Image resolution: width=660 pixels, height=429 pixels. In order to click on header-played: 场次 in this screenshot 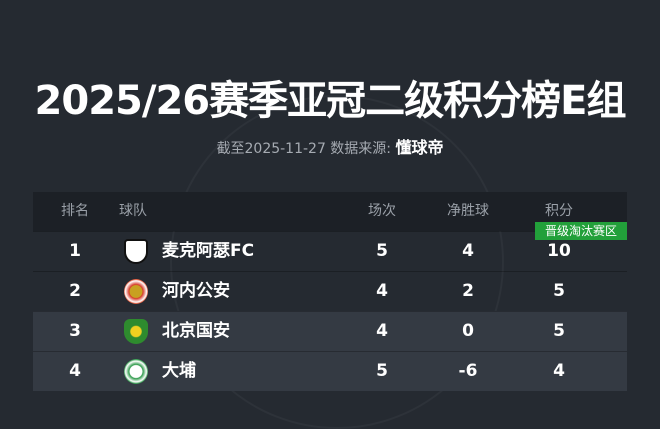, I will do `click(382, 211)`.